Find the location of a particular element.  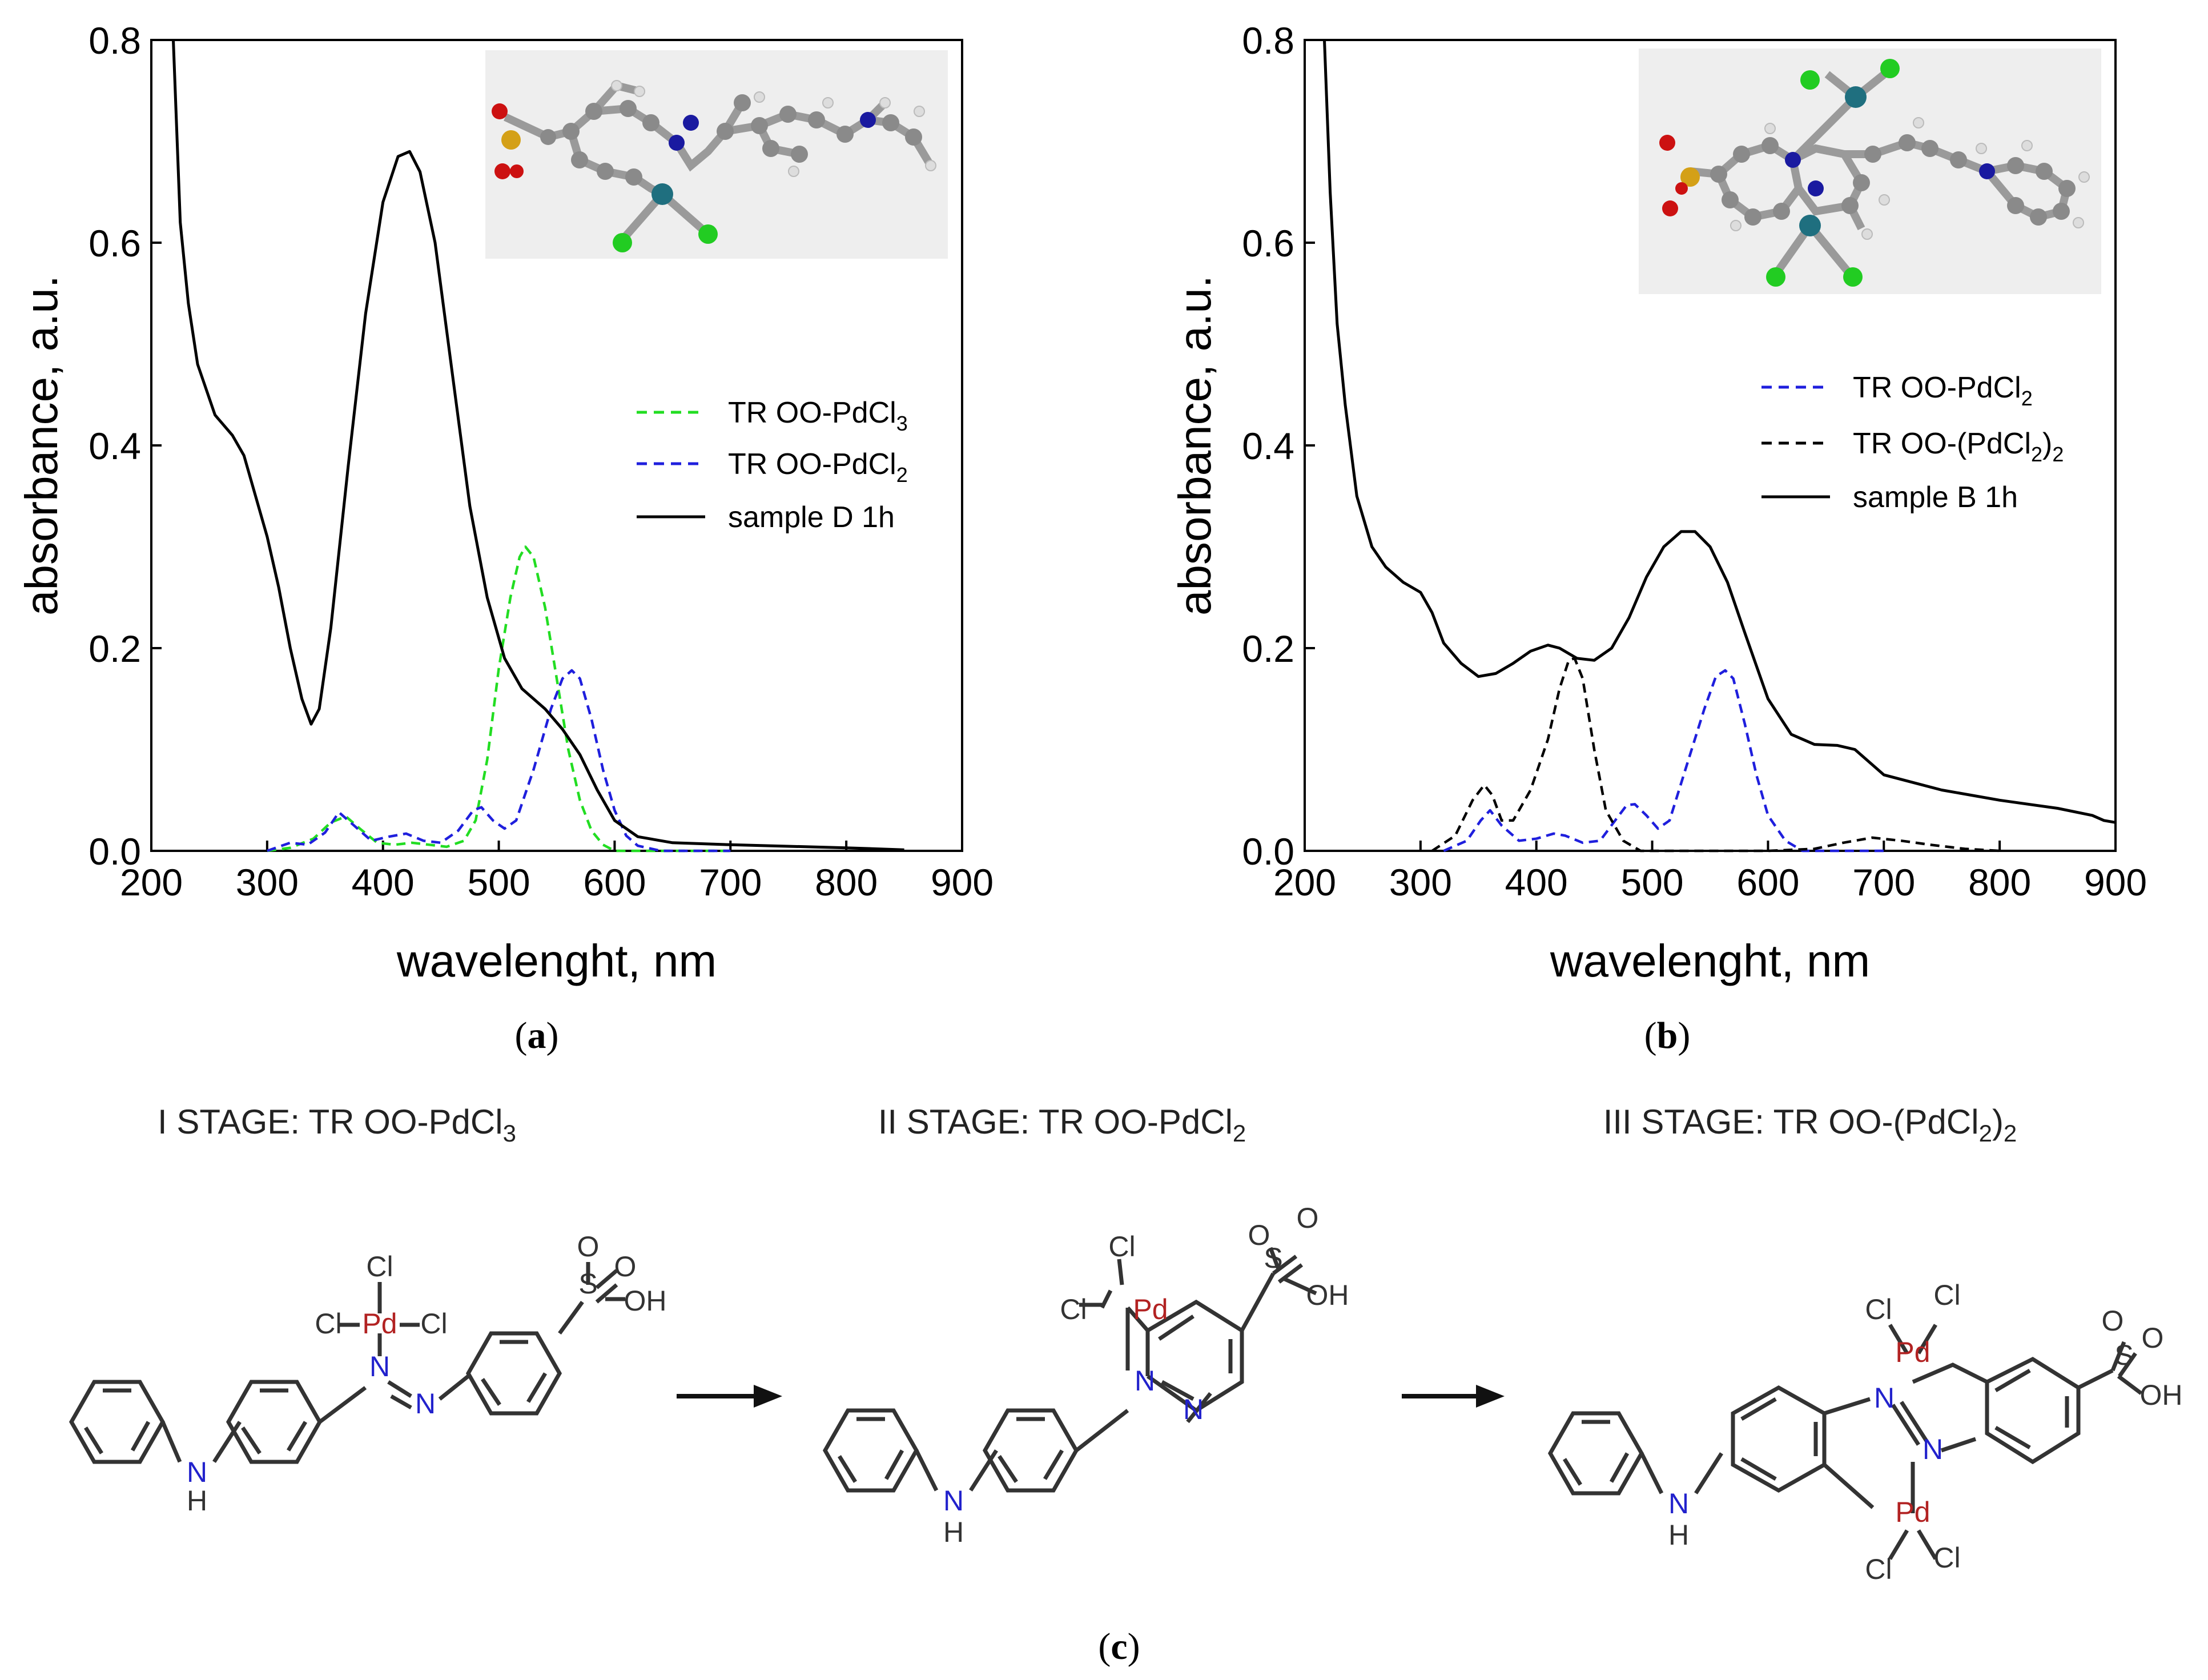

y-tick-label-b-4: 0.8 is located at coordinates (1268, 40).